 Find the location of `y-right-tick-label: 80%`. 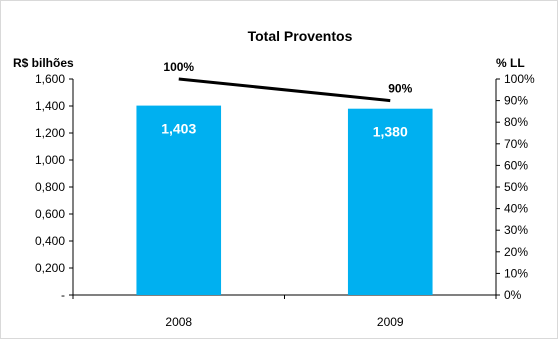

y-right-tick-label: 80% is located at coordinates (516, 122).